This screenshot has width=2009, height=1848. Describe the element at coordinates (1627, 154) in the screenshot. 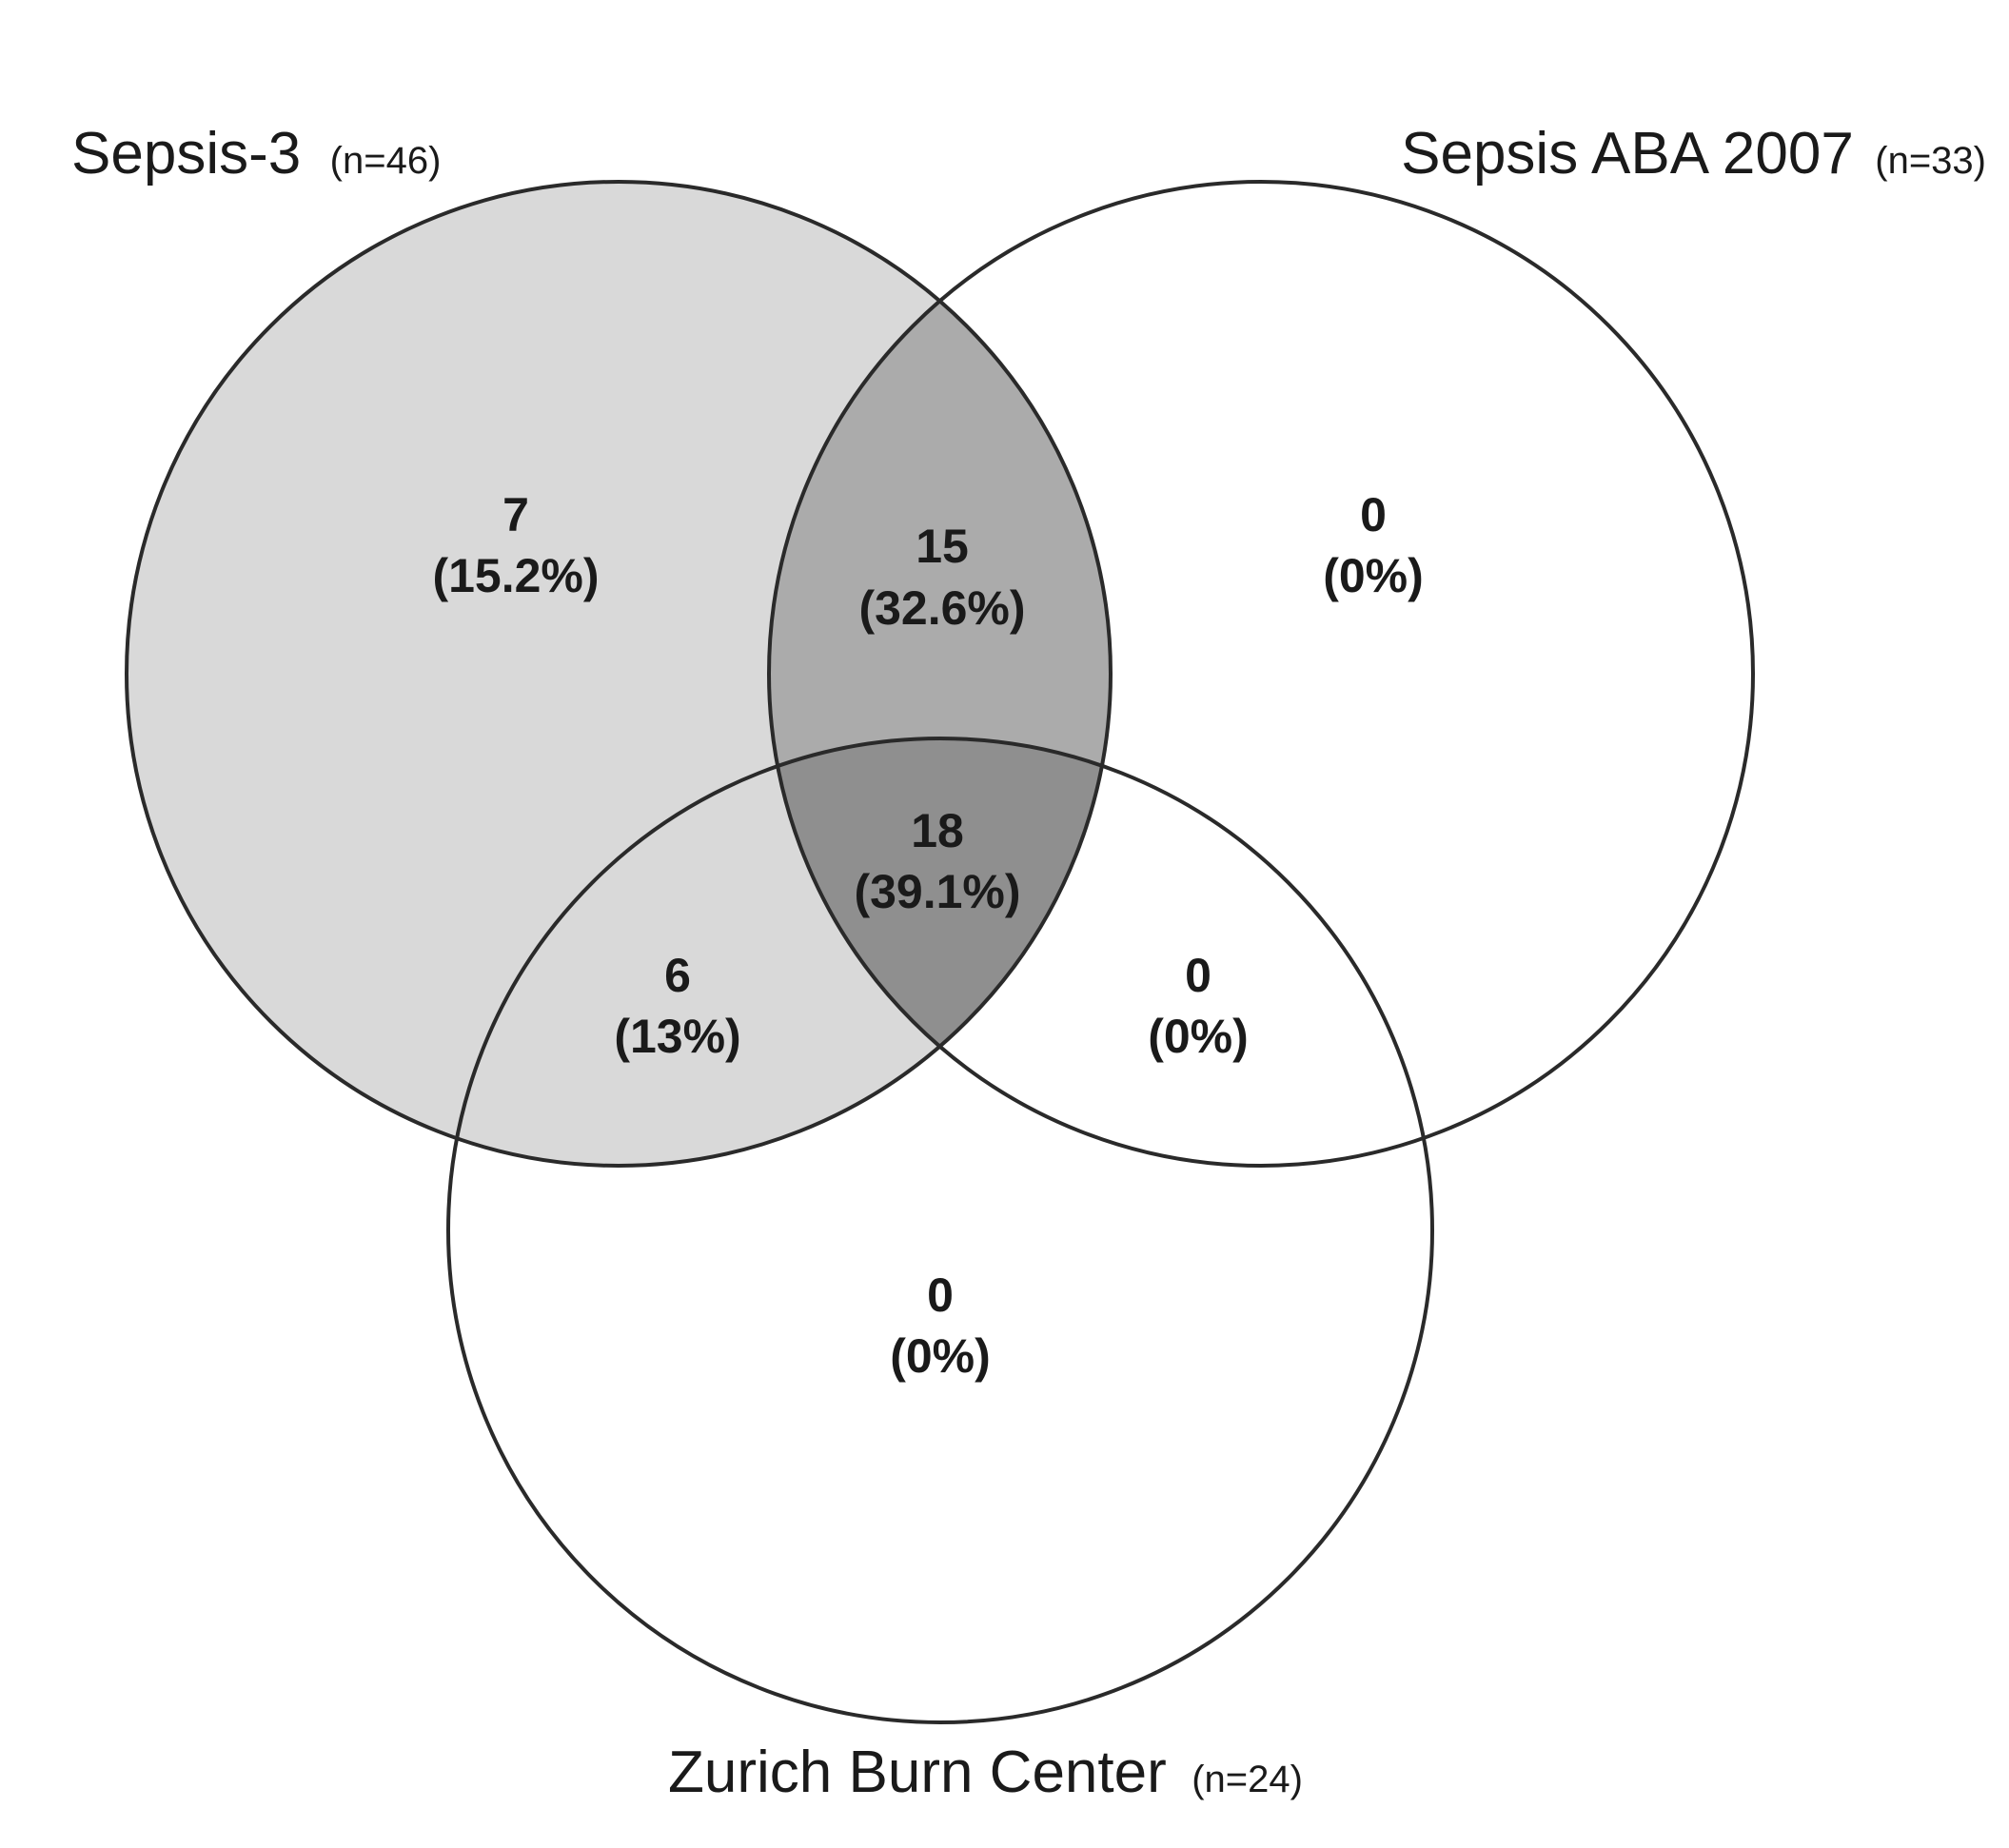

I see `set-name: Sepsis ABA 2007` at that location.